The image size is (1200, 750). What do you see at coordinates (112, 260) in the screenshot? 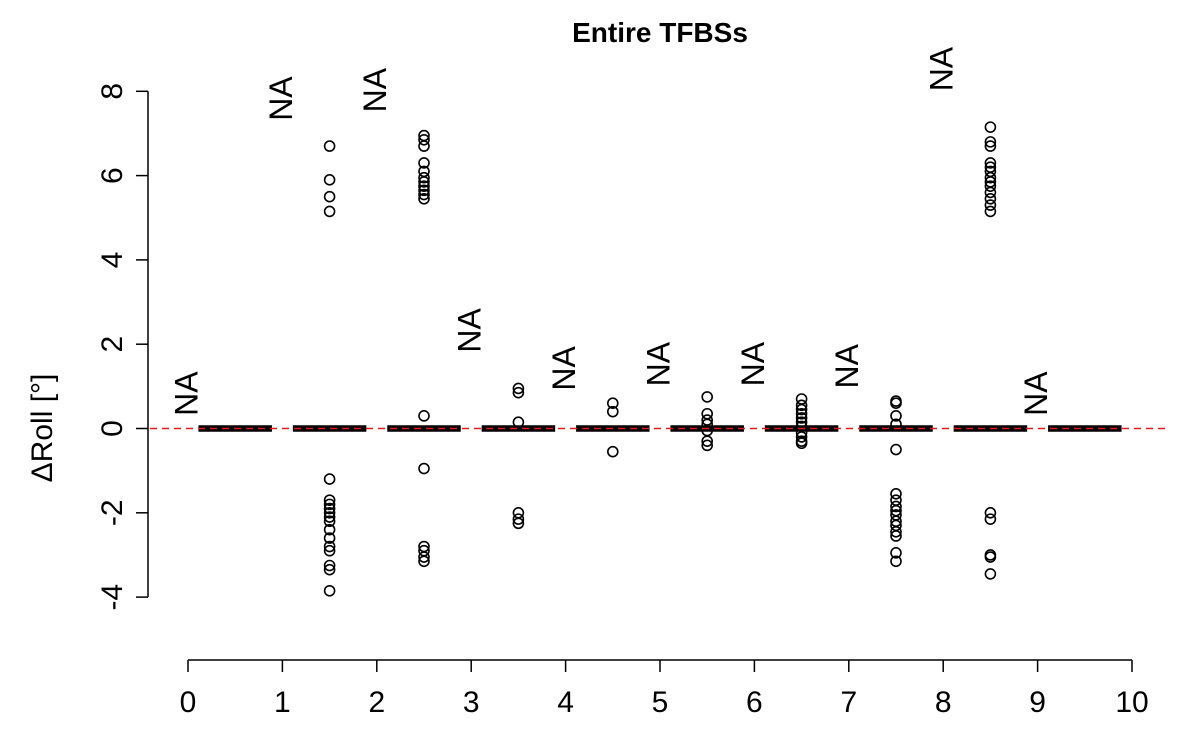
I see `y-tick-label: 4` at bounding box center [112, 260].